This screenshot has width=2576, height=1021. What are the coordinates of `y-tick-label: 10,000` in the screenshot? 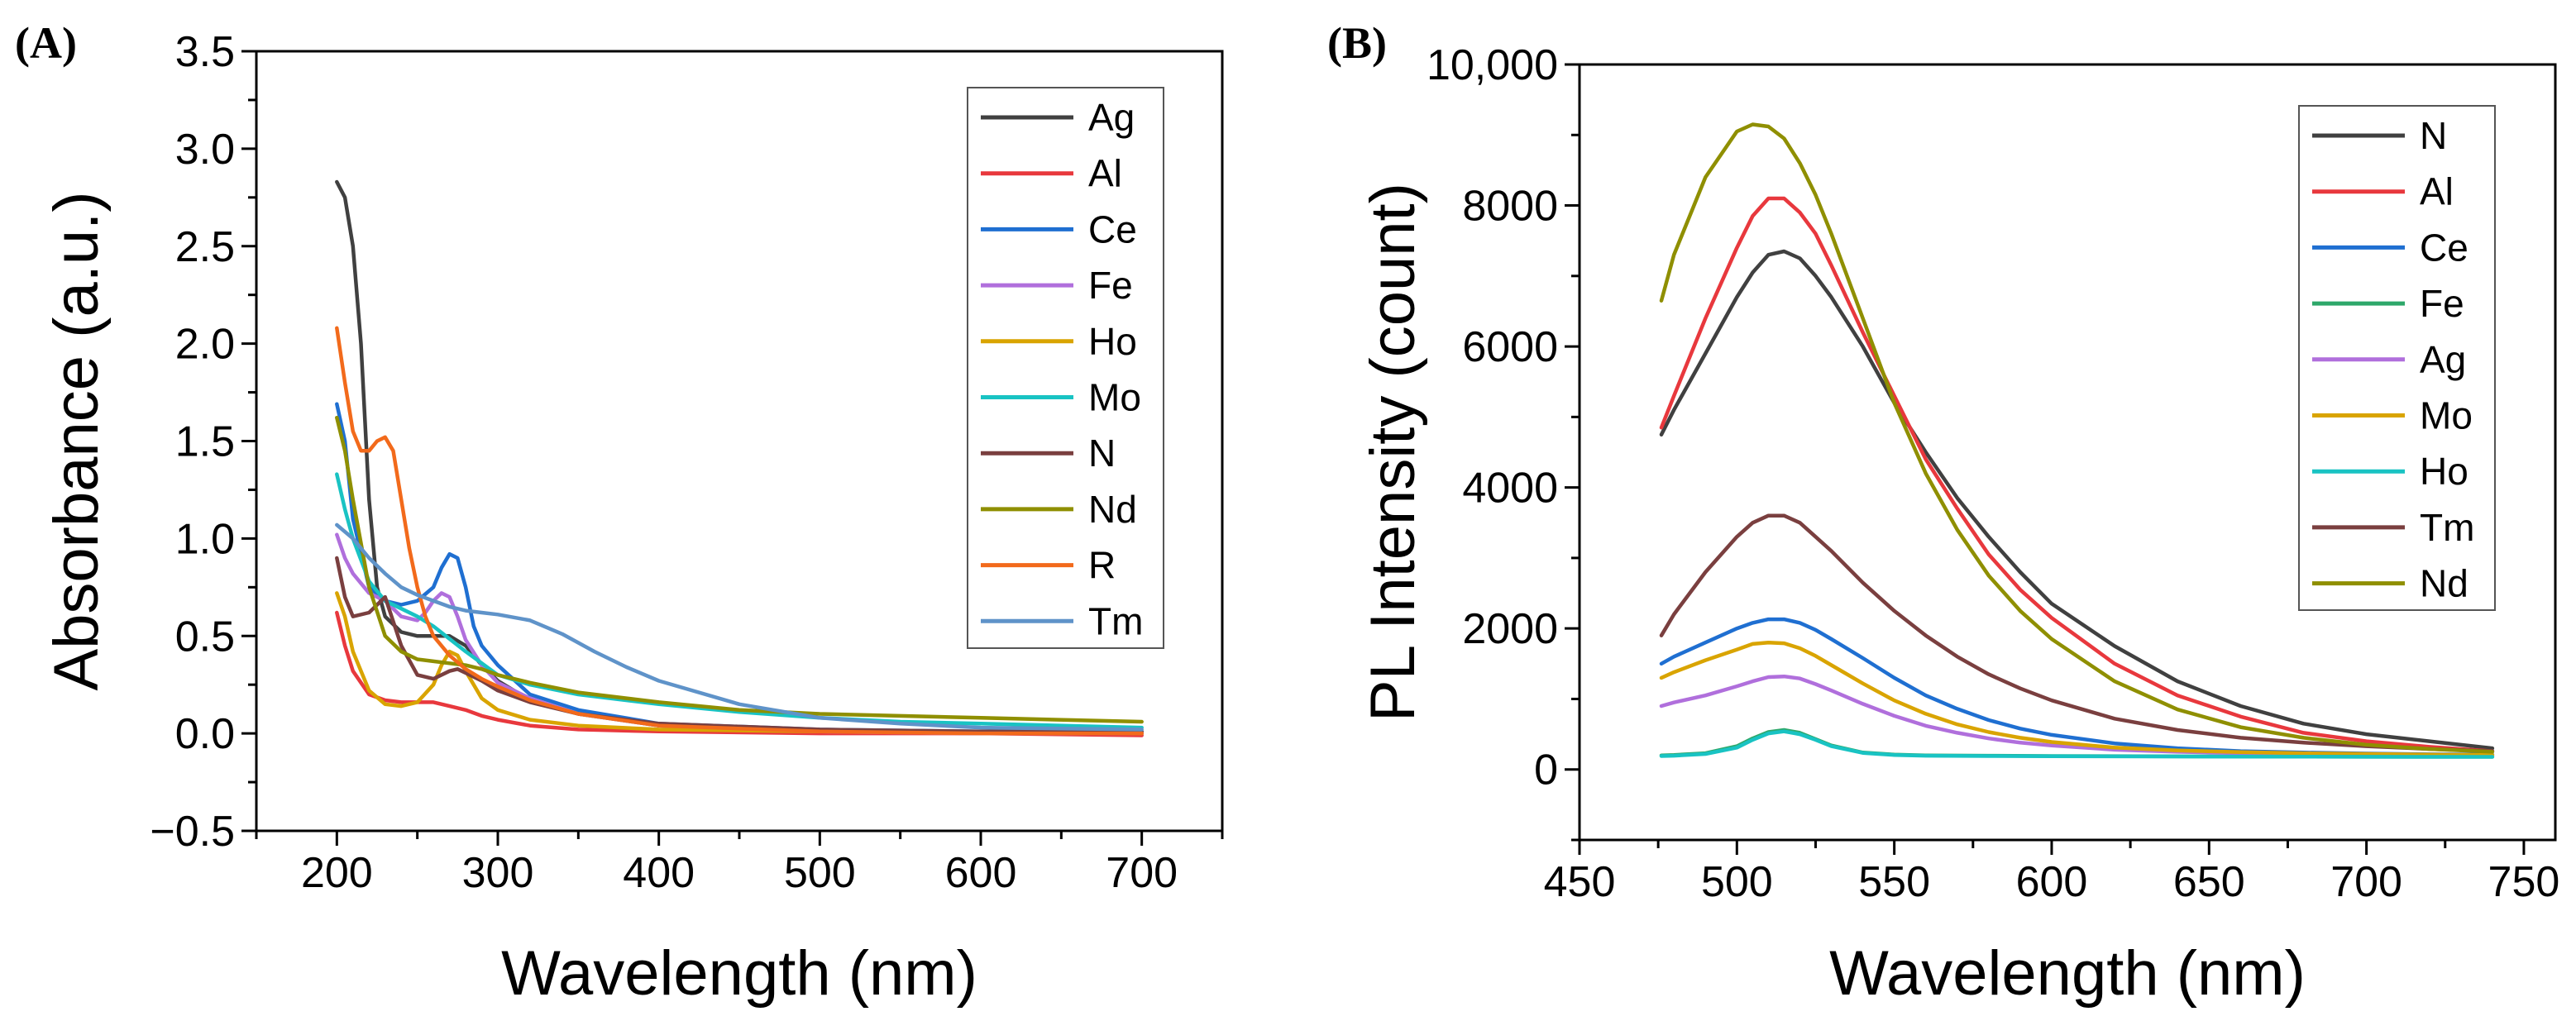 It's located at (1492, 65).